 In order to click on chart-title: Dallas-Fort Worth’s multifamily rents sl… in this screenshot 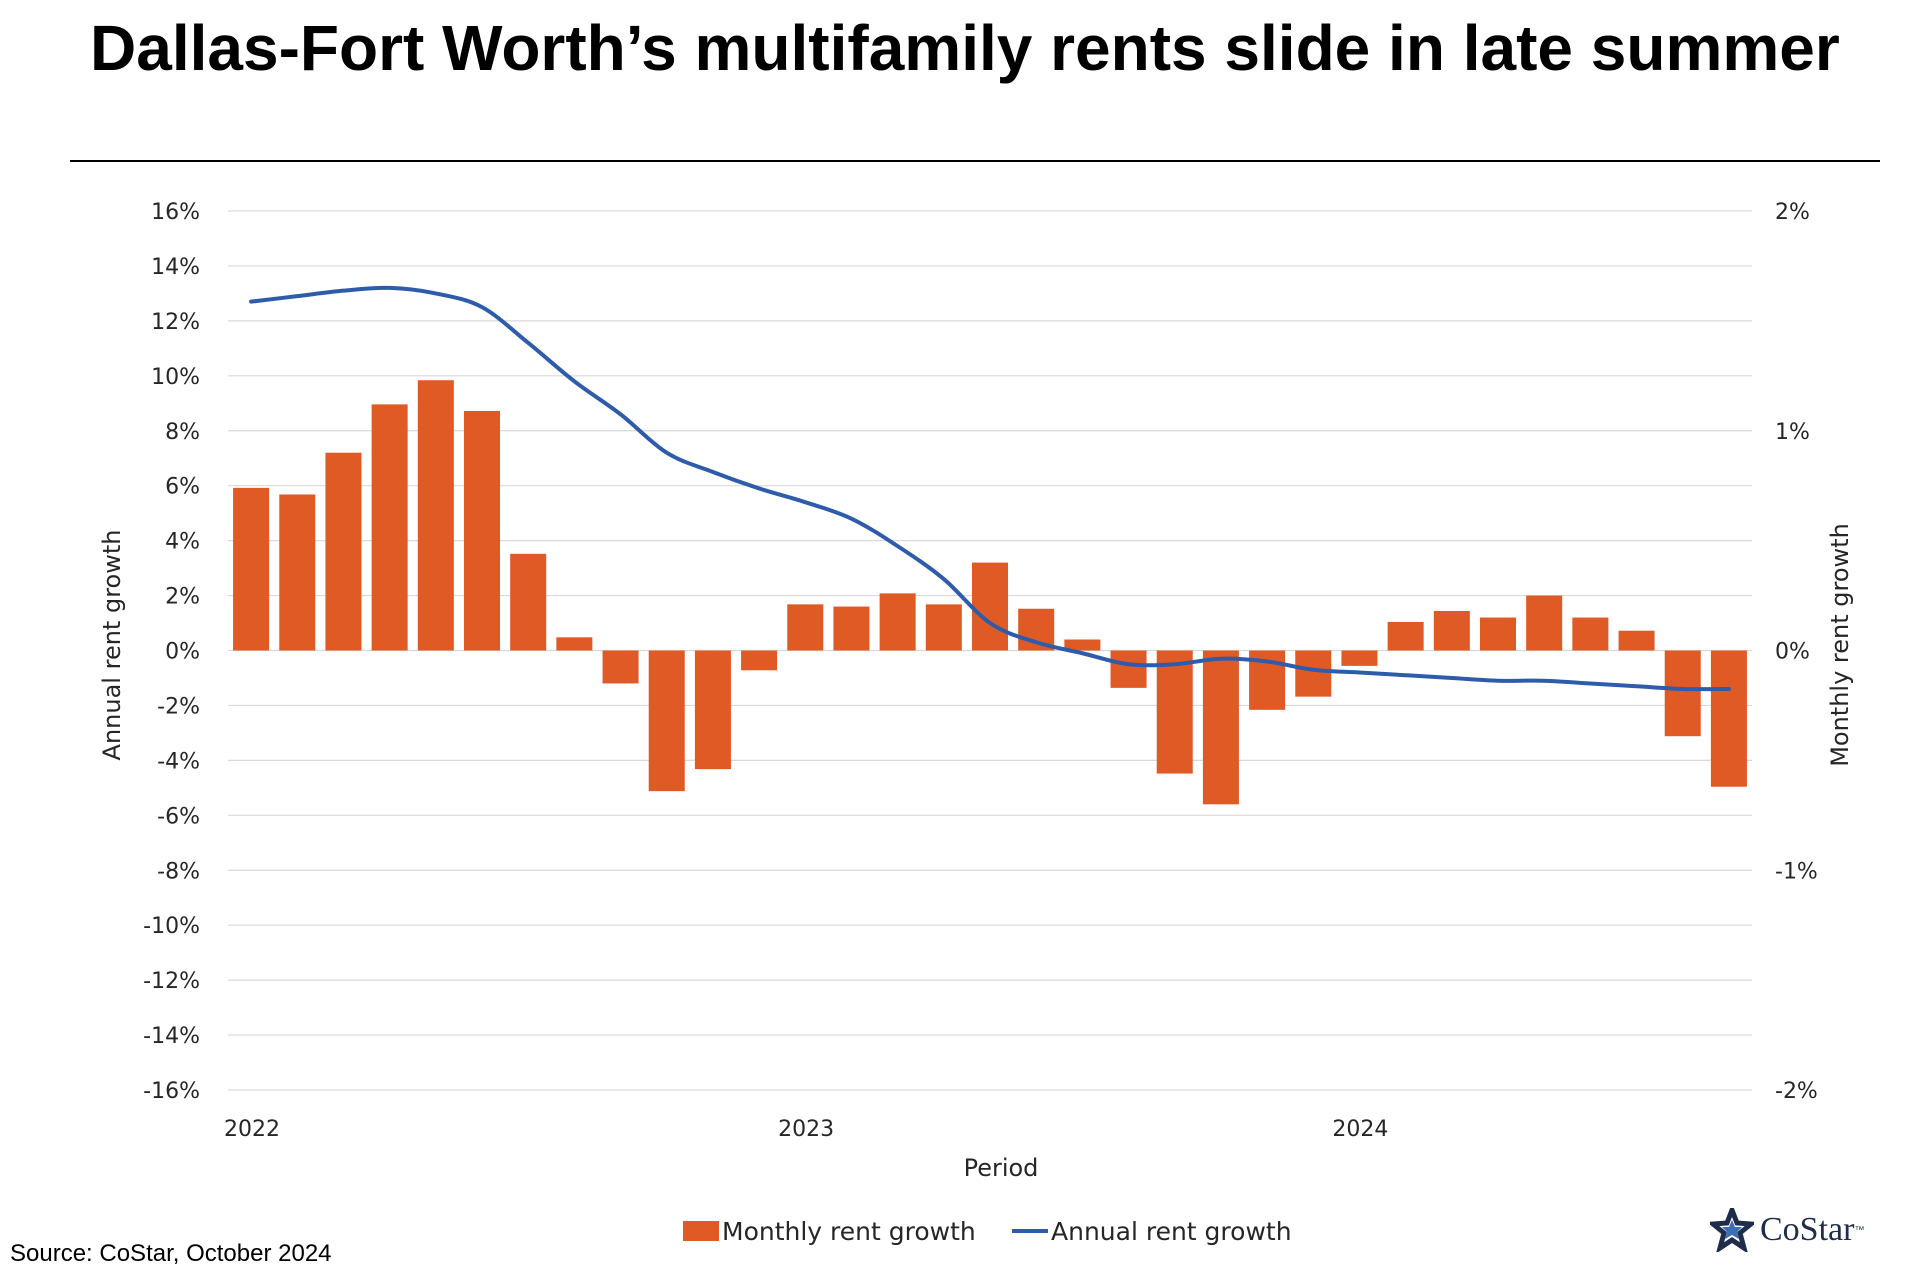, I will do `click(965, 48)`.